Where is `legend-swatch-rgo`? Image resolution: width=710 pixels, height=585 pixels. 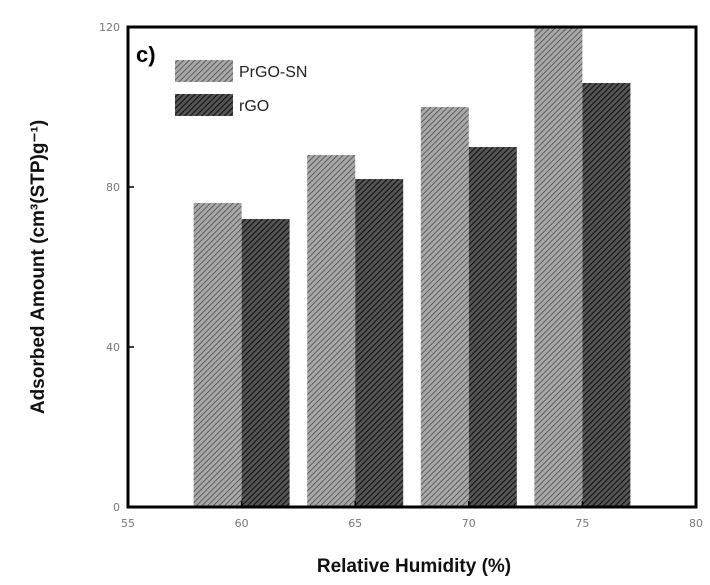
legend-swatch-rgo is located at coordinates (204, 105).